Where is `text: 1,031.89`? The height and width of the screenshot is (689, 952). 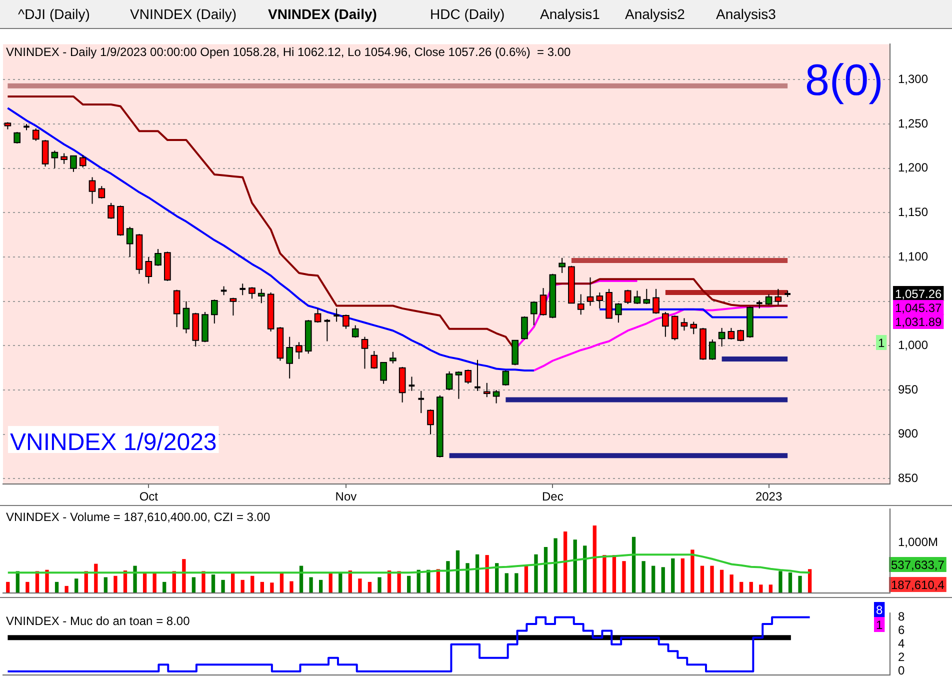
text: 1,031.89 is located at coordinates (918, 322).